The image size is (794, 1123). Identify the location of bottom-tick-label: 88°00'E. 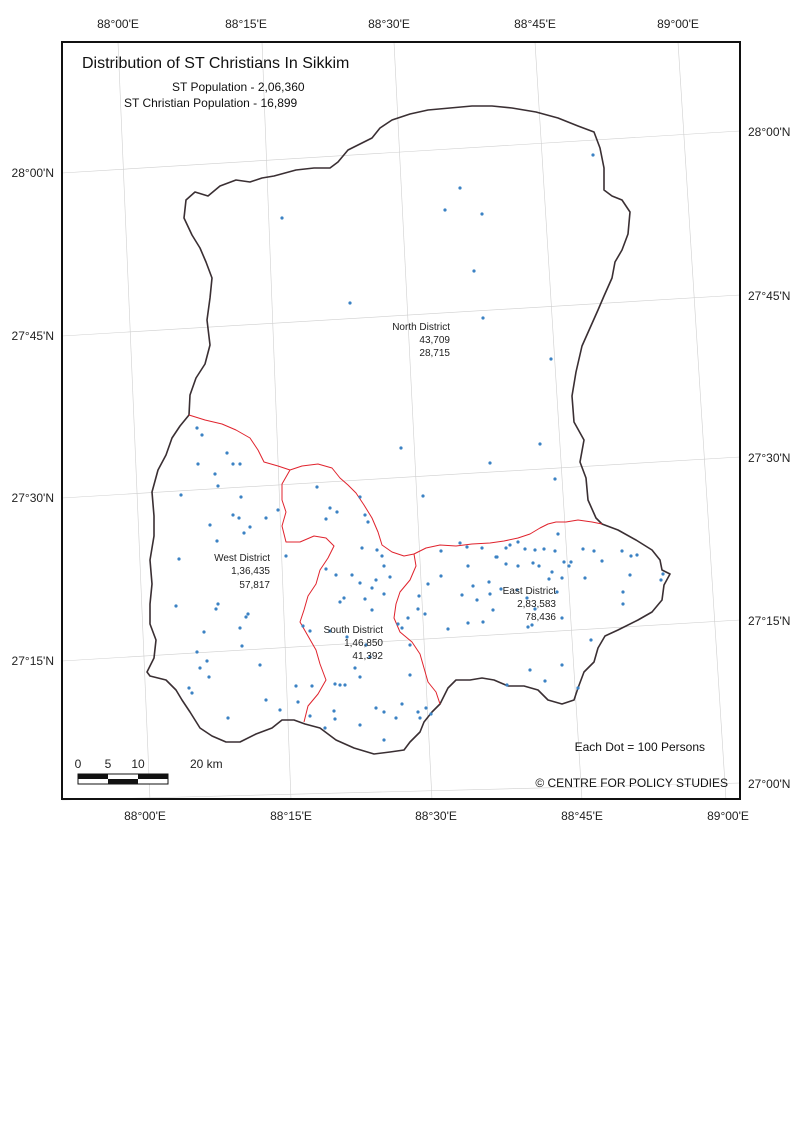
(145, 816).